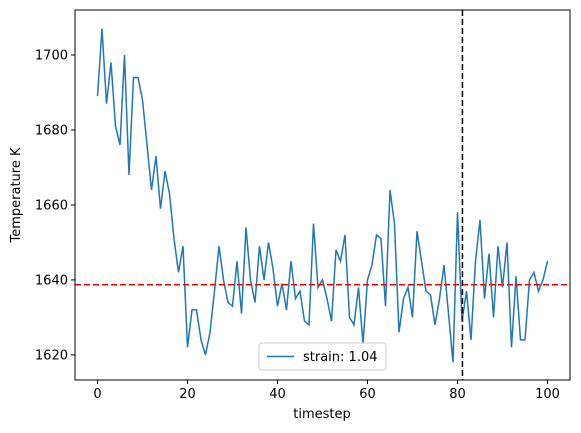  I want to click on y-tick-label: 1660, so click(51, 205).